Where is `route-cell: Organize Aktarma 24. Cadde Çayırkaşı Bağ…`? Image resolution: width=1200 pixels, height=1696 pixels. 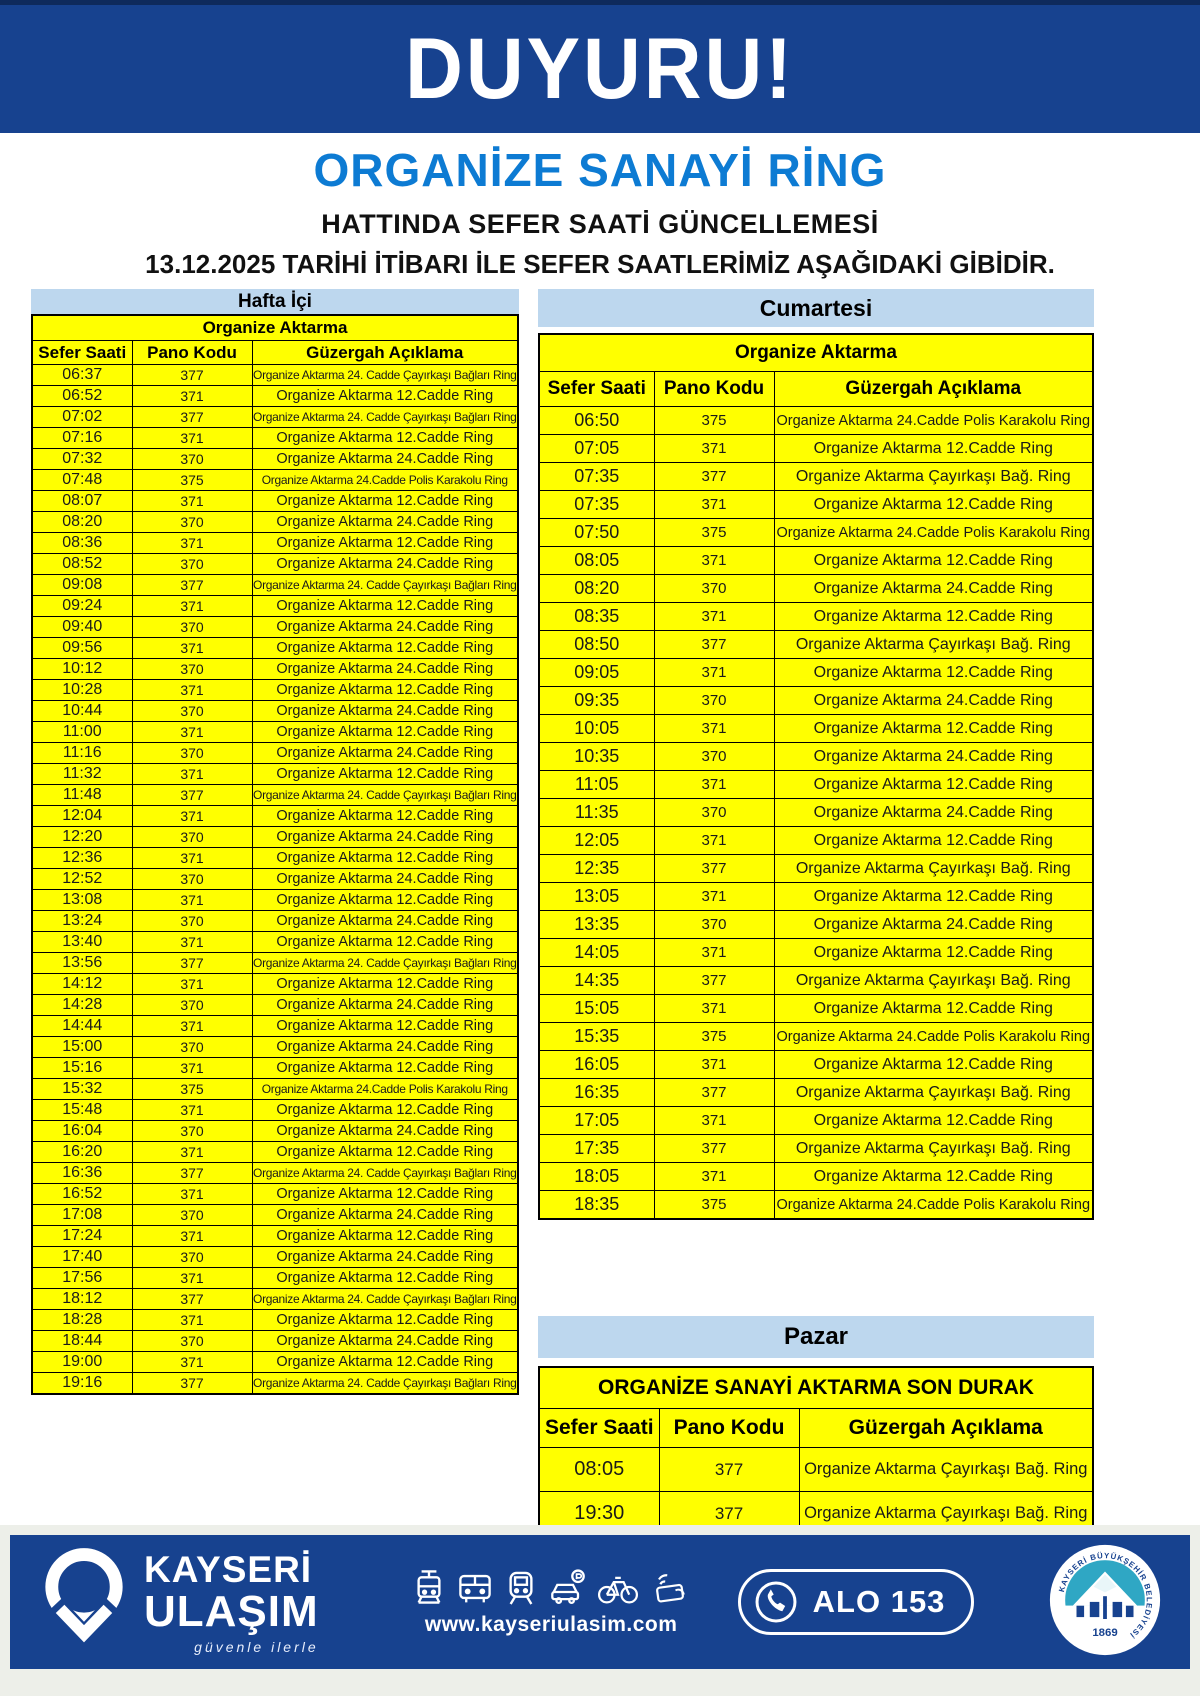
route-cell: Organize Aktarma 24. Cadde Çayırkaşı Bağ… is located at coordinates (385, 1173).